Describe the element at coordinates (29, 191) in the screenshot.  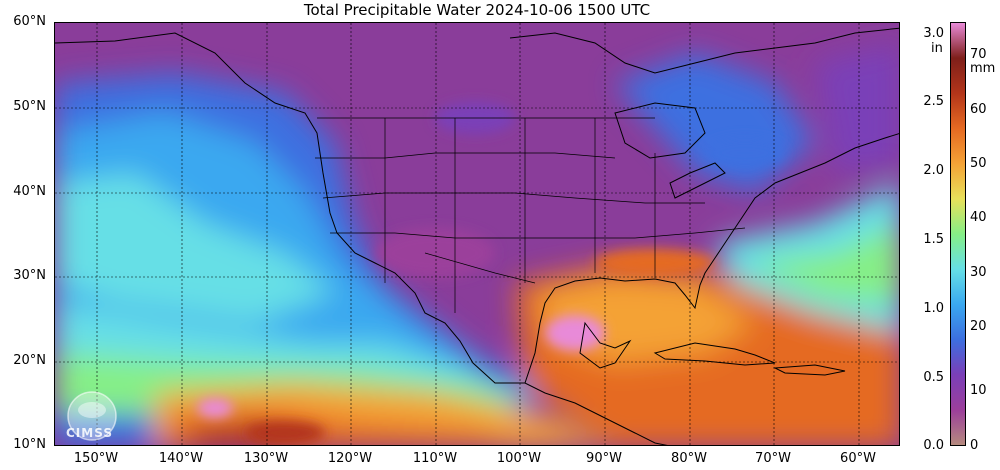
I see `lat-label-40: 40°N` at that location.